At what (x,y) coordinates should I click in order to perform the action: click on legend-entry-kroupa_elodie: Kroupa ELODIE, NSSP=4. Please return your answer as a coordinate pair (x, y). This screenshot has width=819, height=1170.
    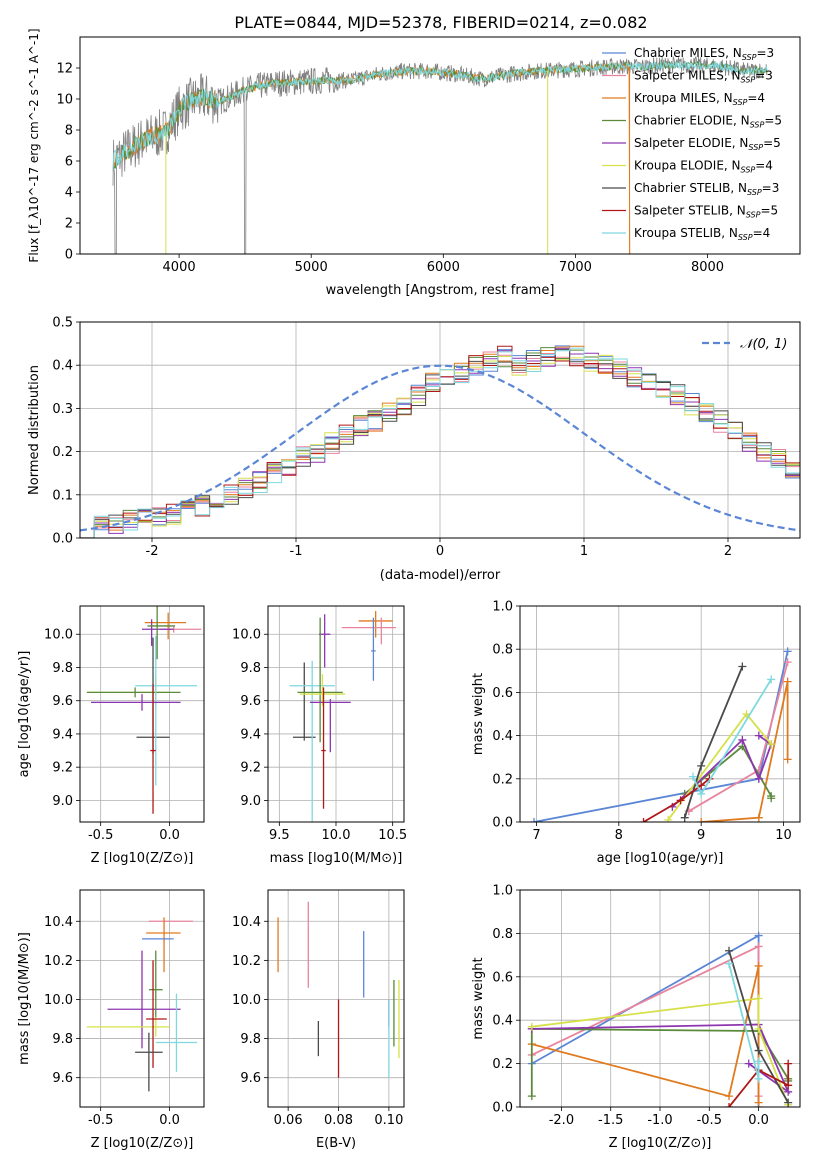
    Looking at the image, I should click on (703, 167).